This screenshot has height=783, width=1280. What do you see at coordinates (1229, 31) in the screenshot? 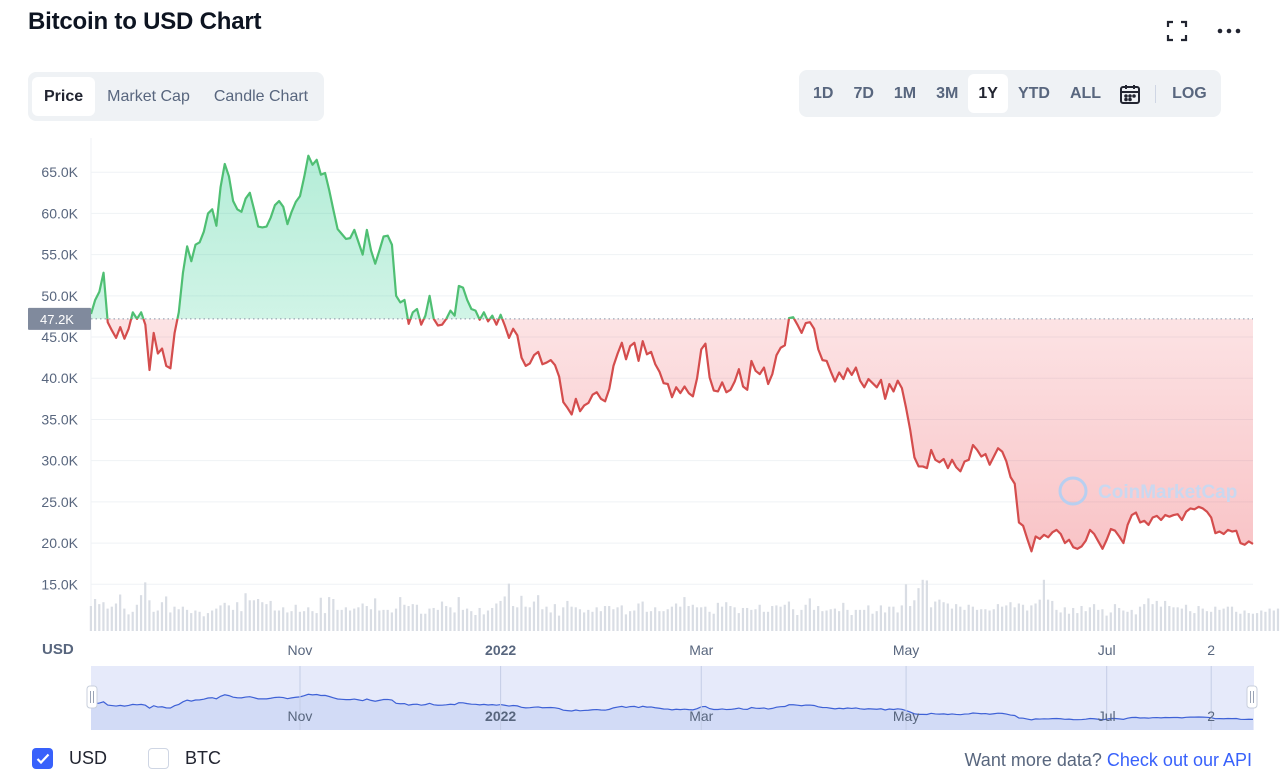
I see `more-icon` at bounding box center [1229, 31].